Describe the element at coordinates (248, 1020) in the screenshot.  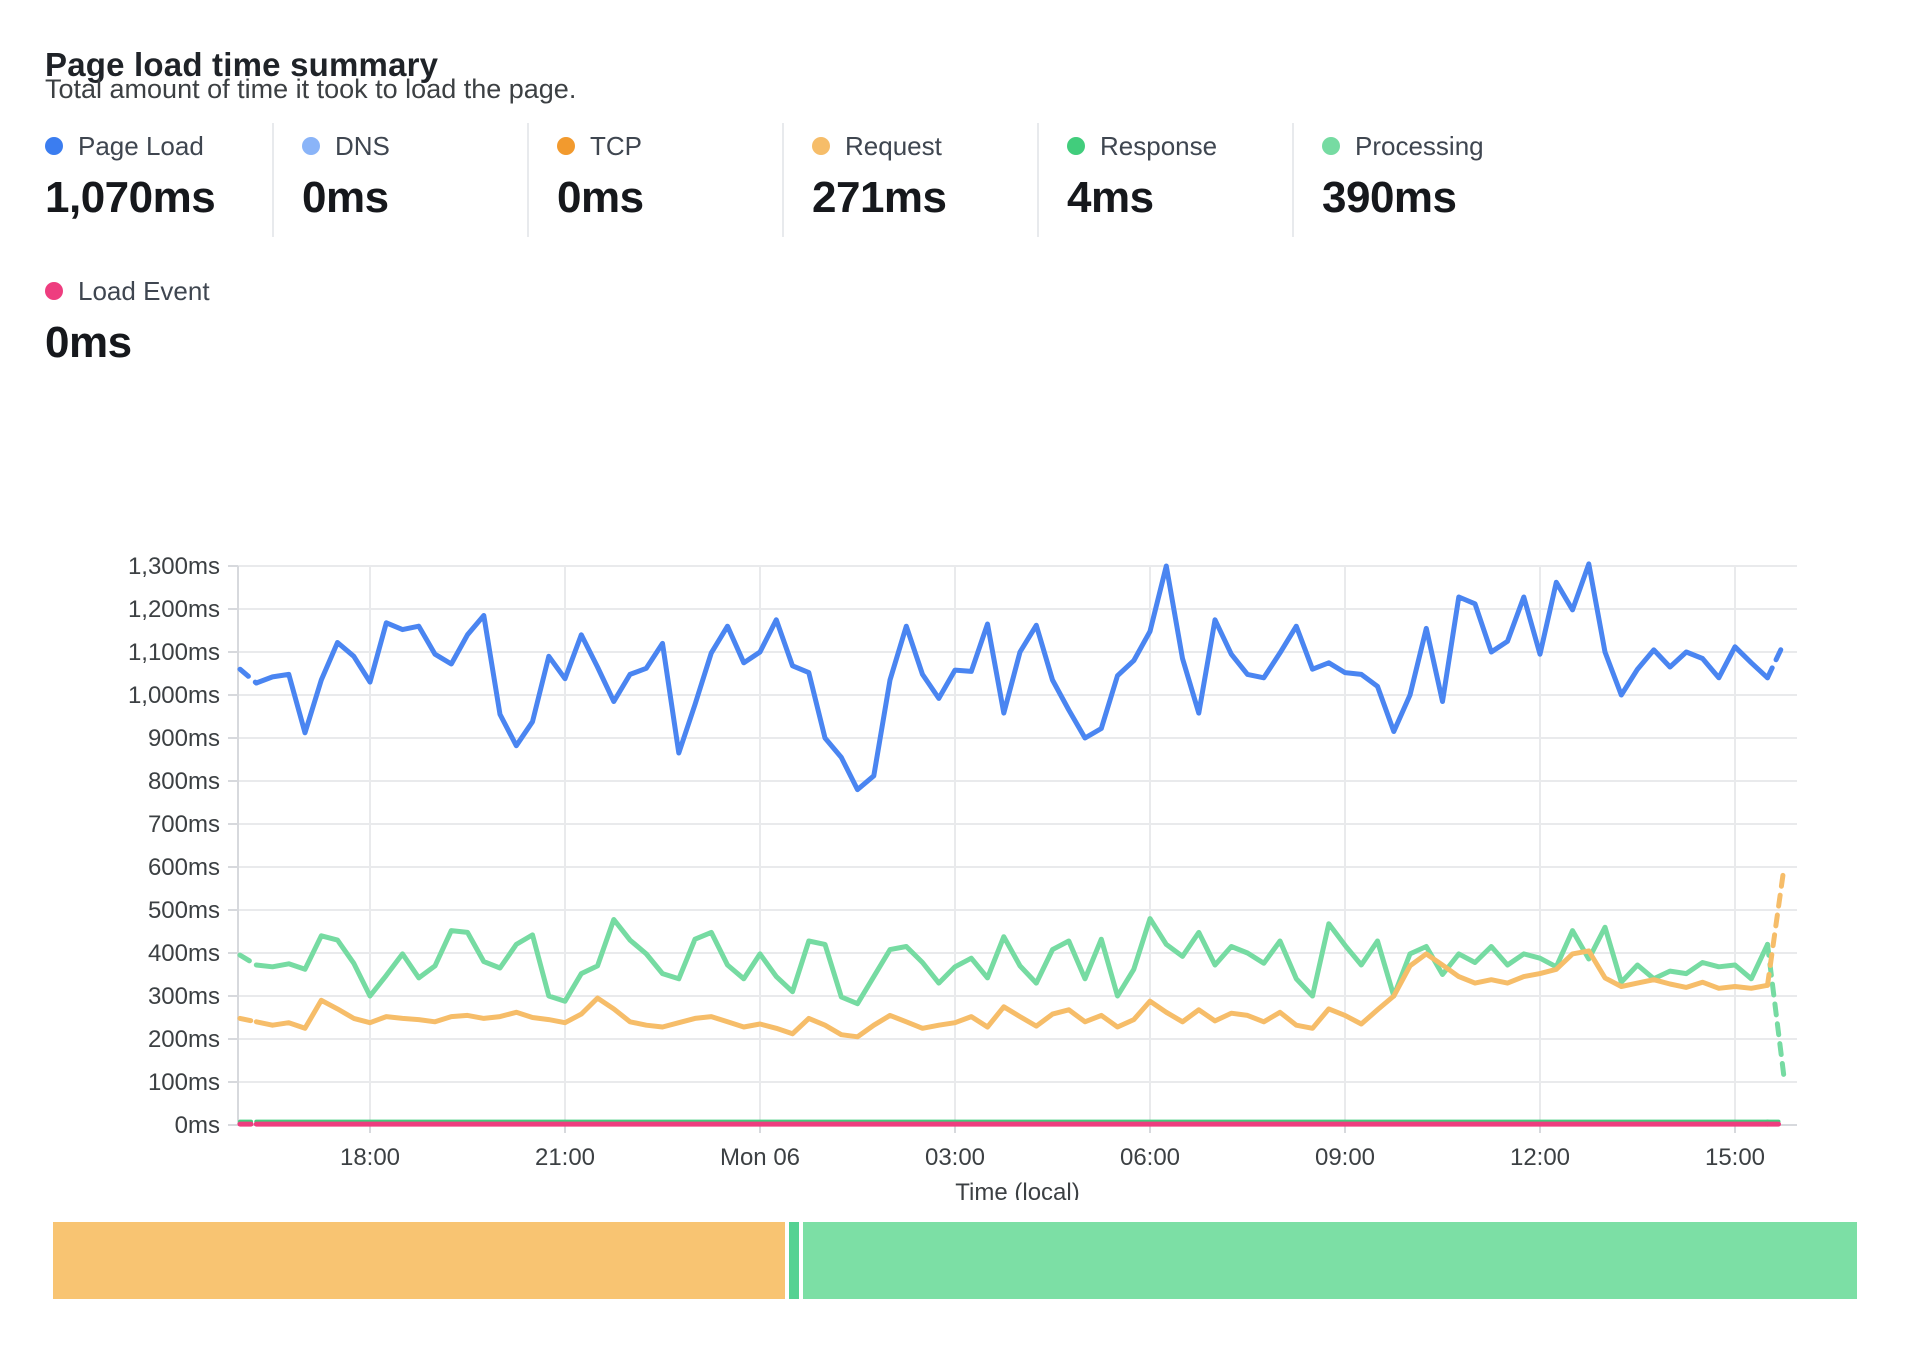
I see `request-line-lead-dash` at that location.